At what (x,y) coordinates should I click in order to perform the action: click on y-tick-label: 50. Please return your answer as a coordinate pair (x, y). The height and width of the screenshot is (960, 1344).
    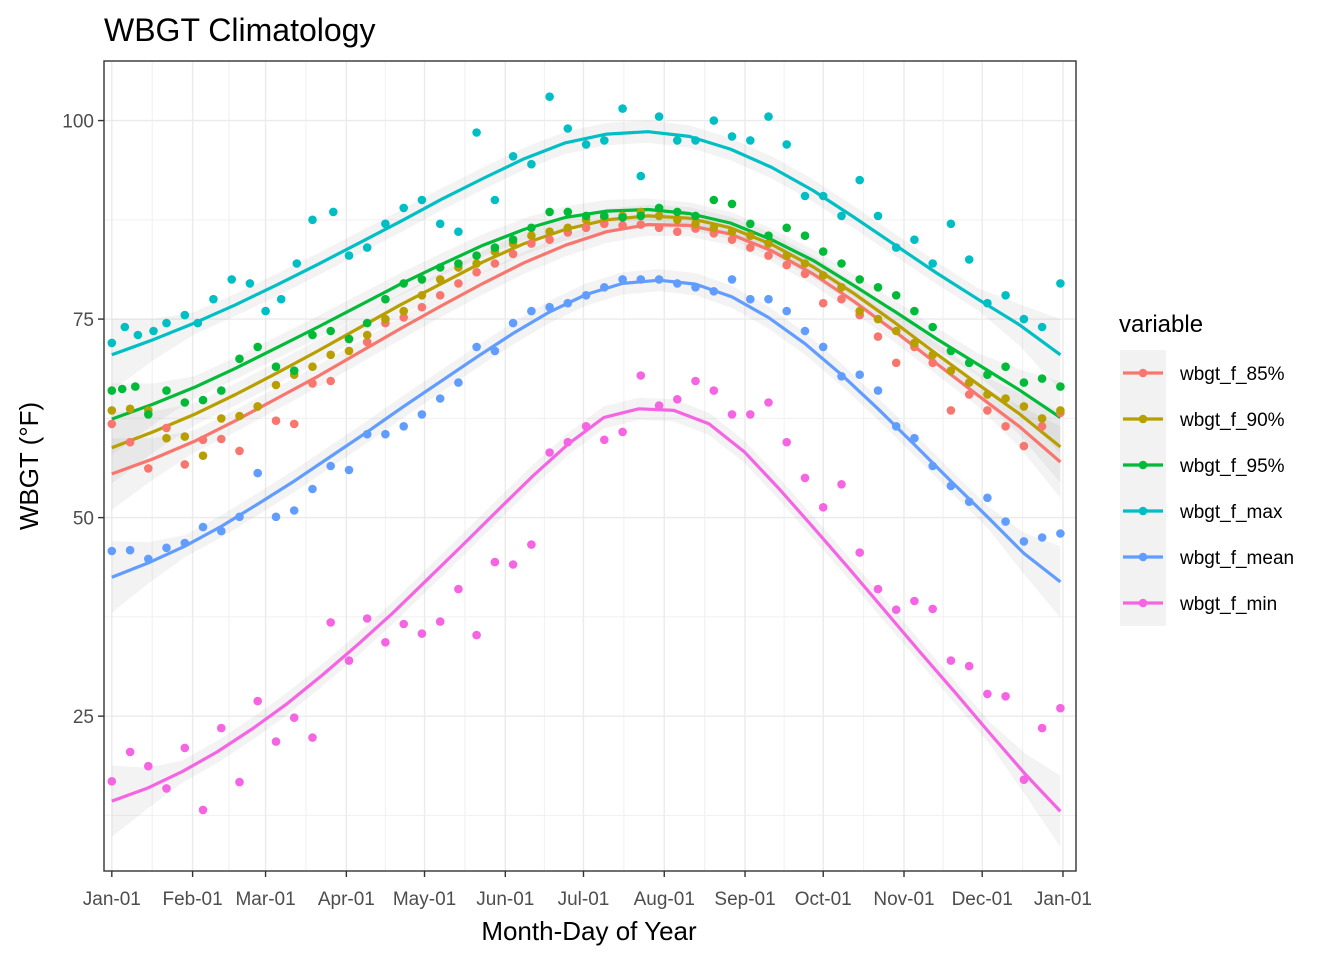
    Looking at the image, I should click on (83, 519).